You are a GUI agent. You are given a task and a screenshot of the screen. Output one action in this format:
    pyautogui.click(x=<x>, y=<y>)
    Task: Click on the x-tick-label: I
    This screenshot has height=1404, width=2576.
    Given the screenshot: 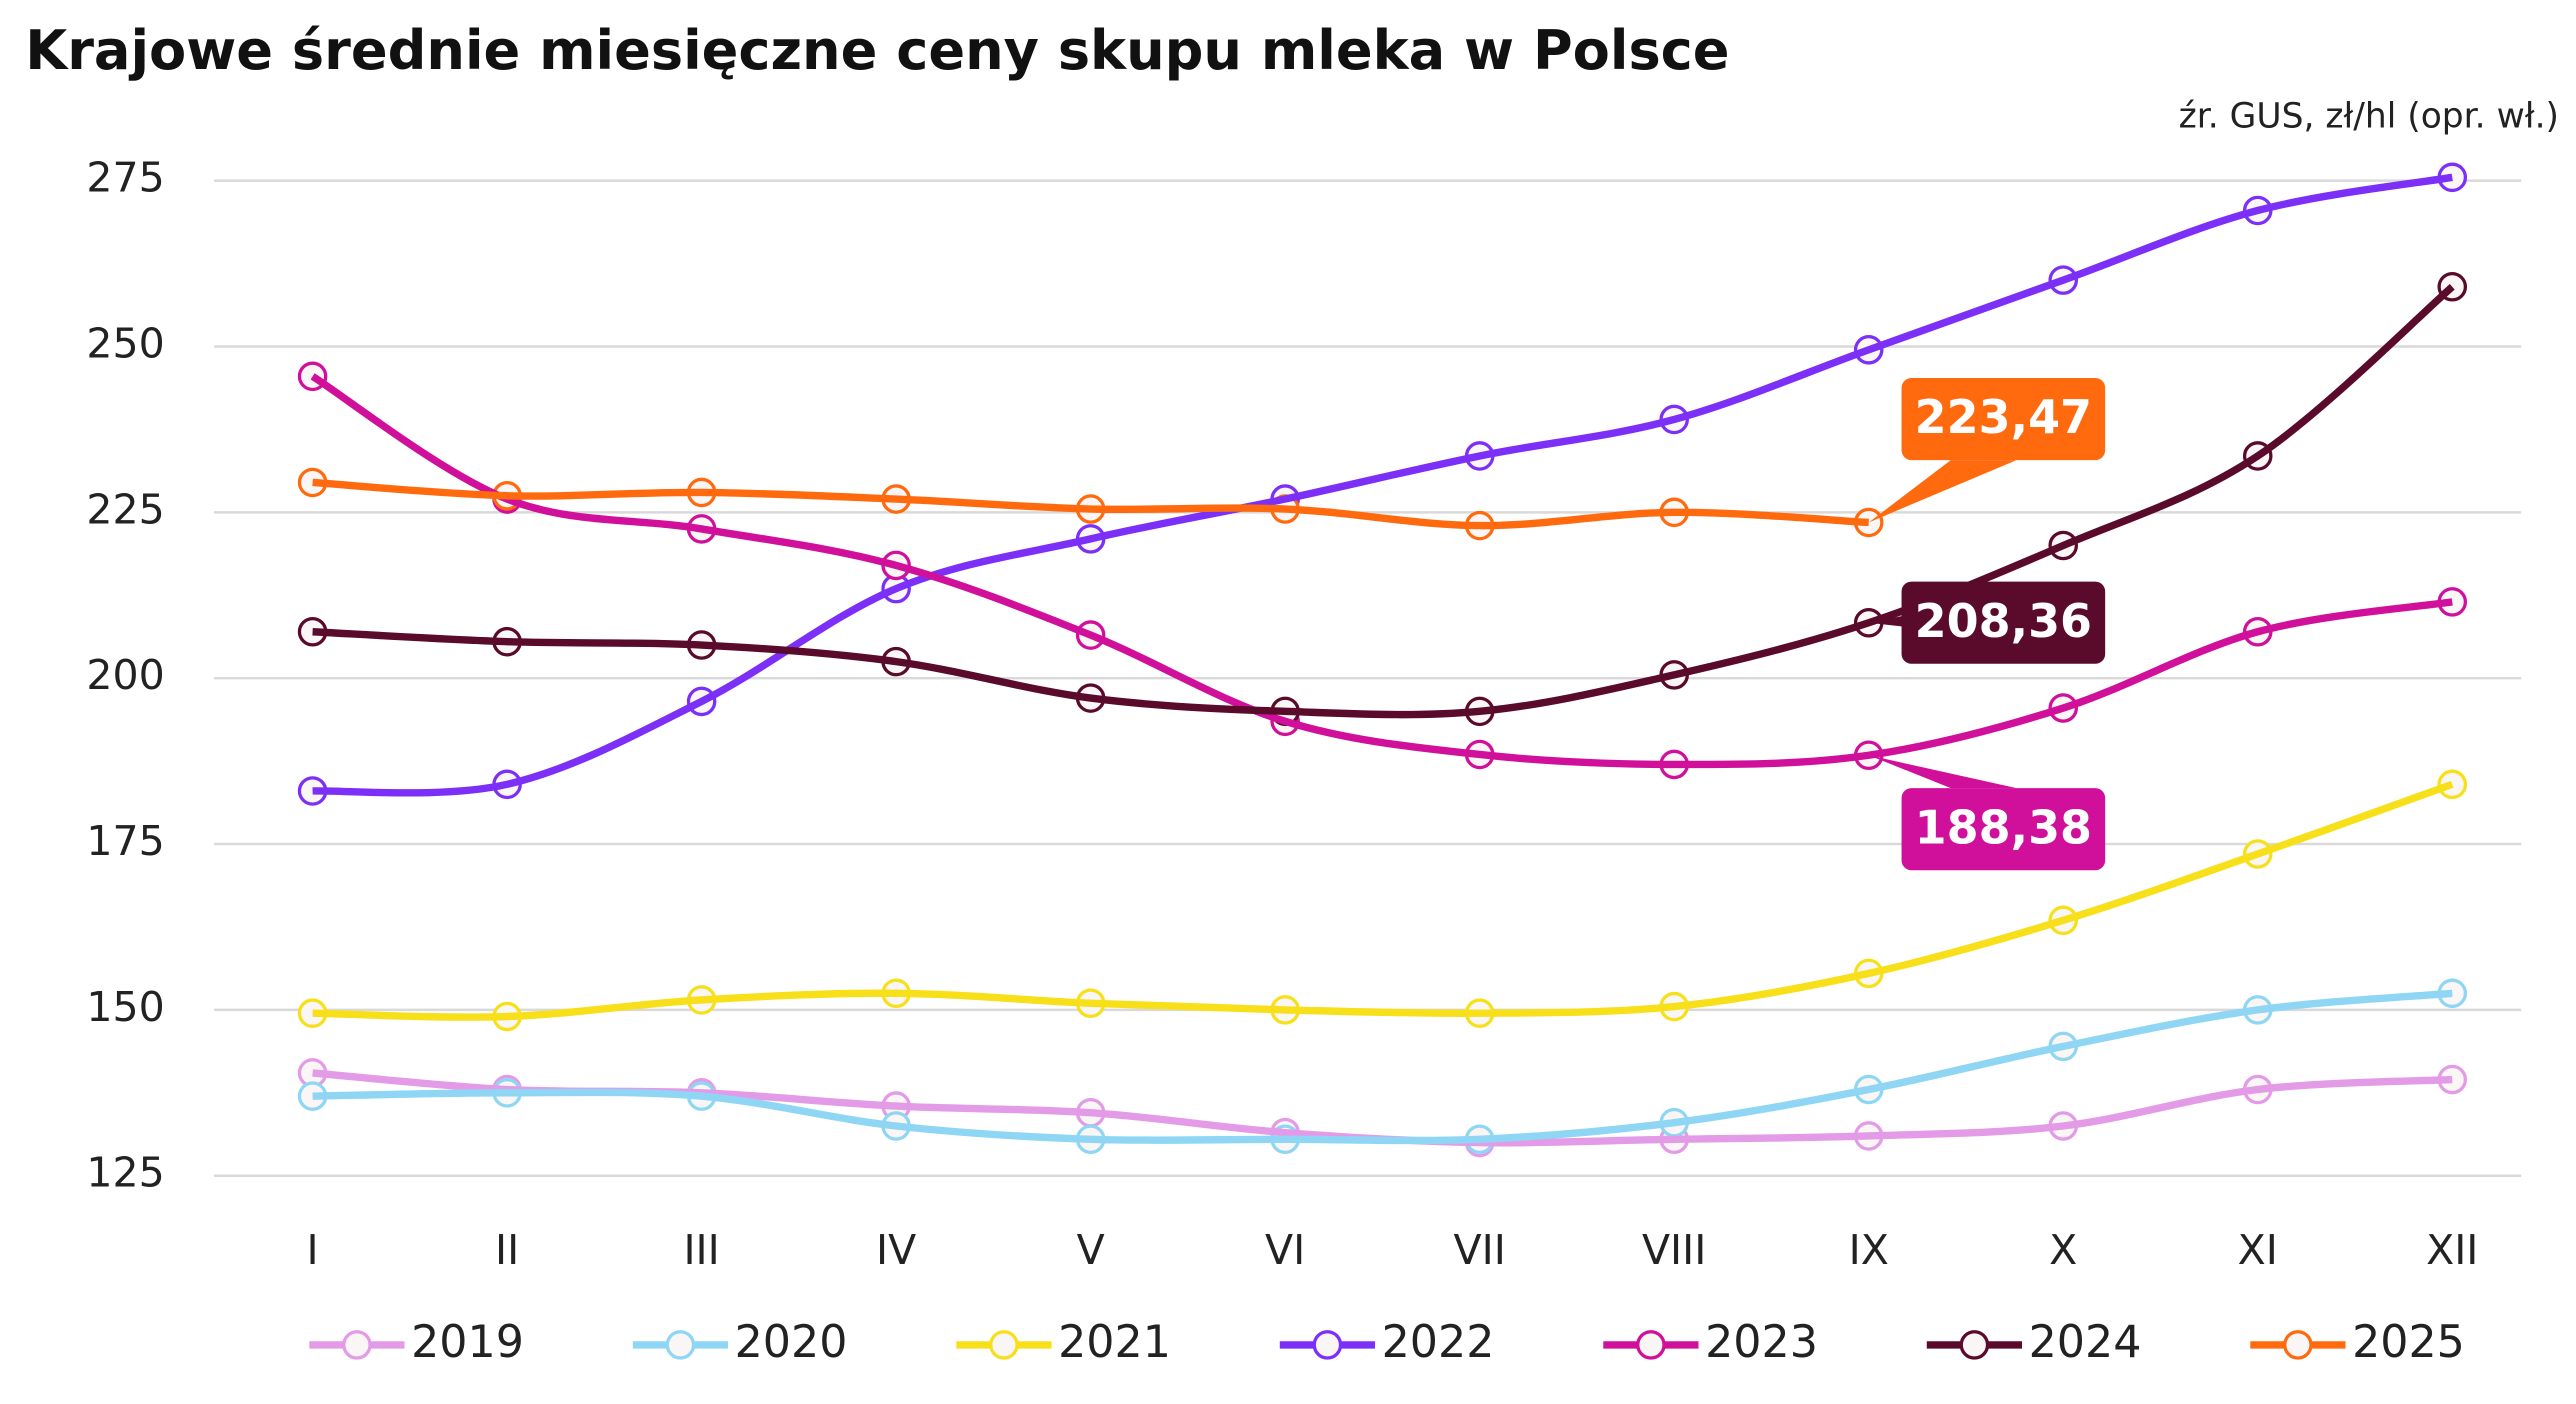 What is the action you would take?
    pyautogui.click(x=313, y=1250)
    